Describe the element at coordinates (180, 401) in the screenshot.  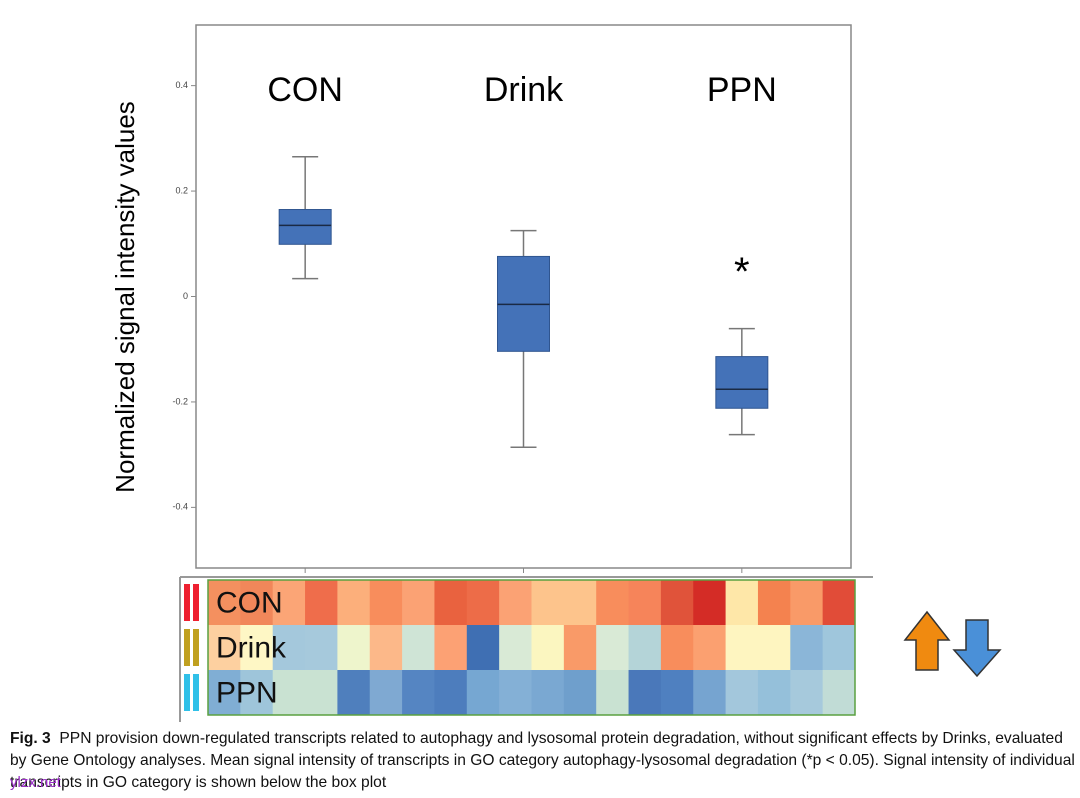
I see `y-tick-label: -0.2` at that location.